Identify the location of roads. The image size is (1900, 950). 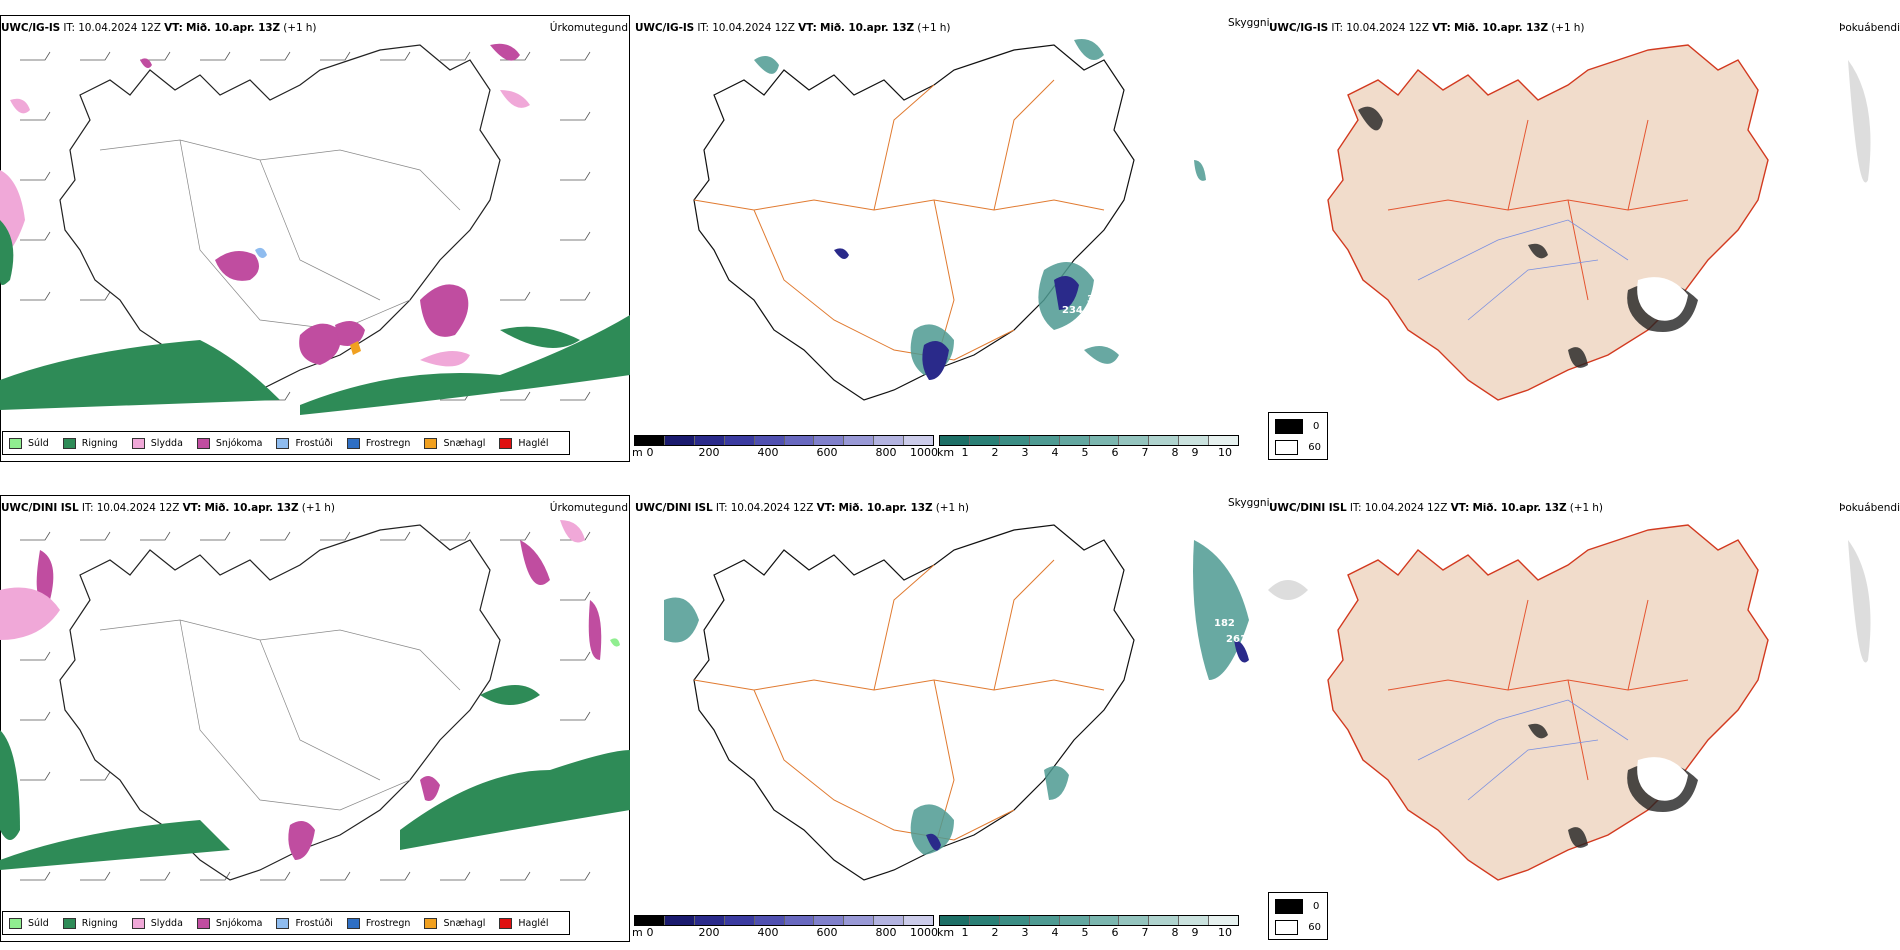
(899, 225).